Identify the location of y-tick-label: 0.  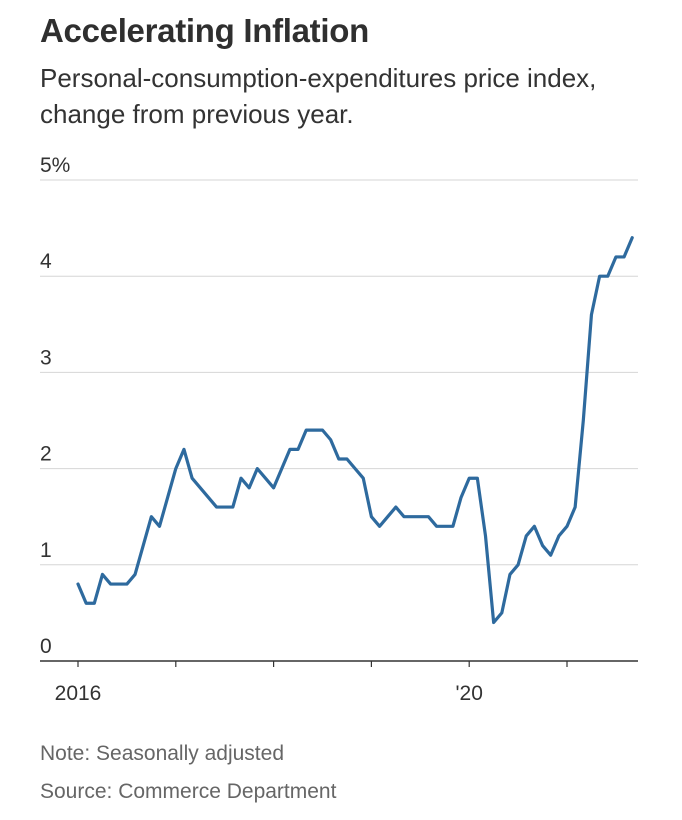
(46, 646).